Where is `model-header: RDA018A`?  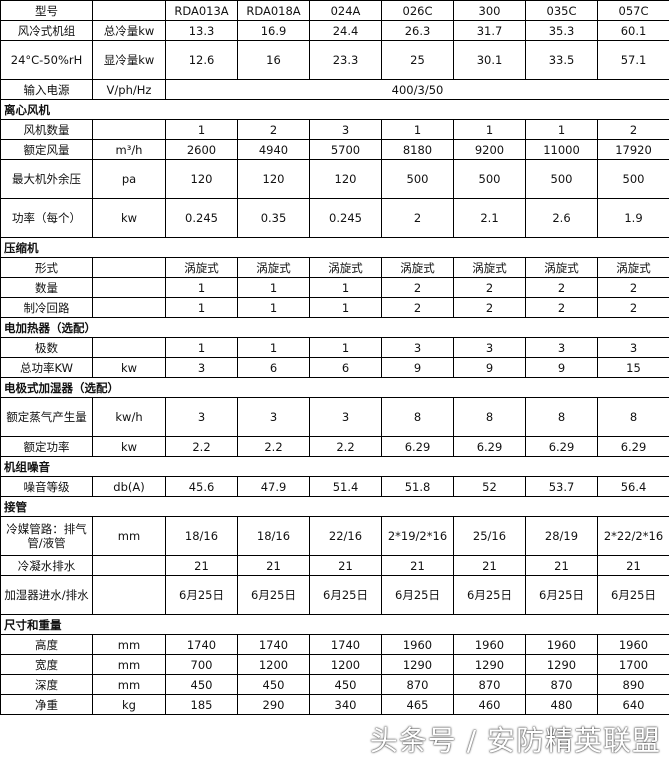 model-header: RDA018A is located at coordinates (274, 11).